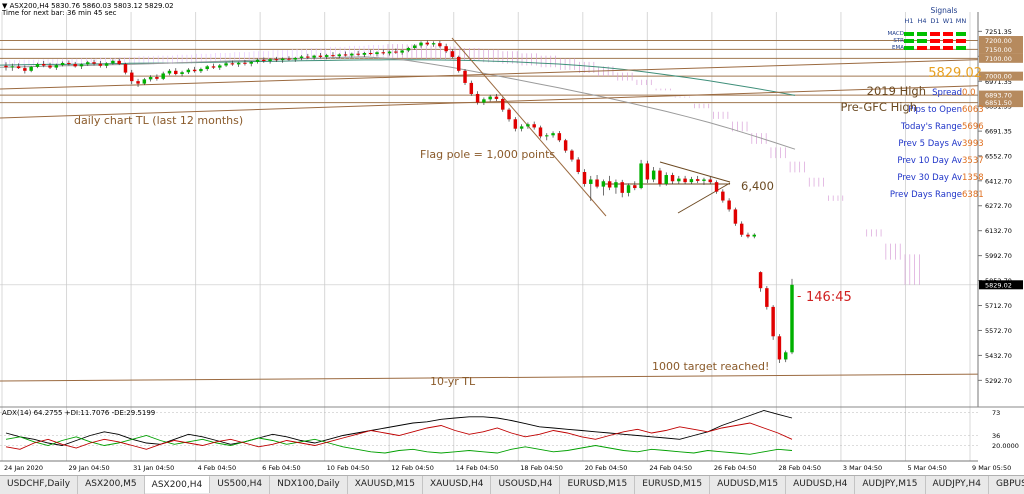  What do you see at coordinates (500, 101) in the screenshot?
I see `lower-trendline` at bounding box center [500, 101].